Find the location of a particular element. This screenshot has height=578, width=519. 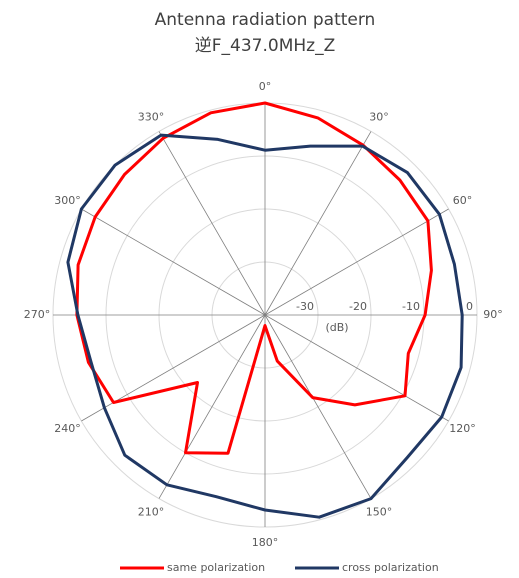

r-tick-label: -20 is located at coordinates (358, 306).